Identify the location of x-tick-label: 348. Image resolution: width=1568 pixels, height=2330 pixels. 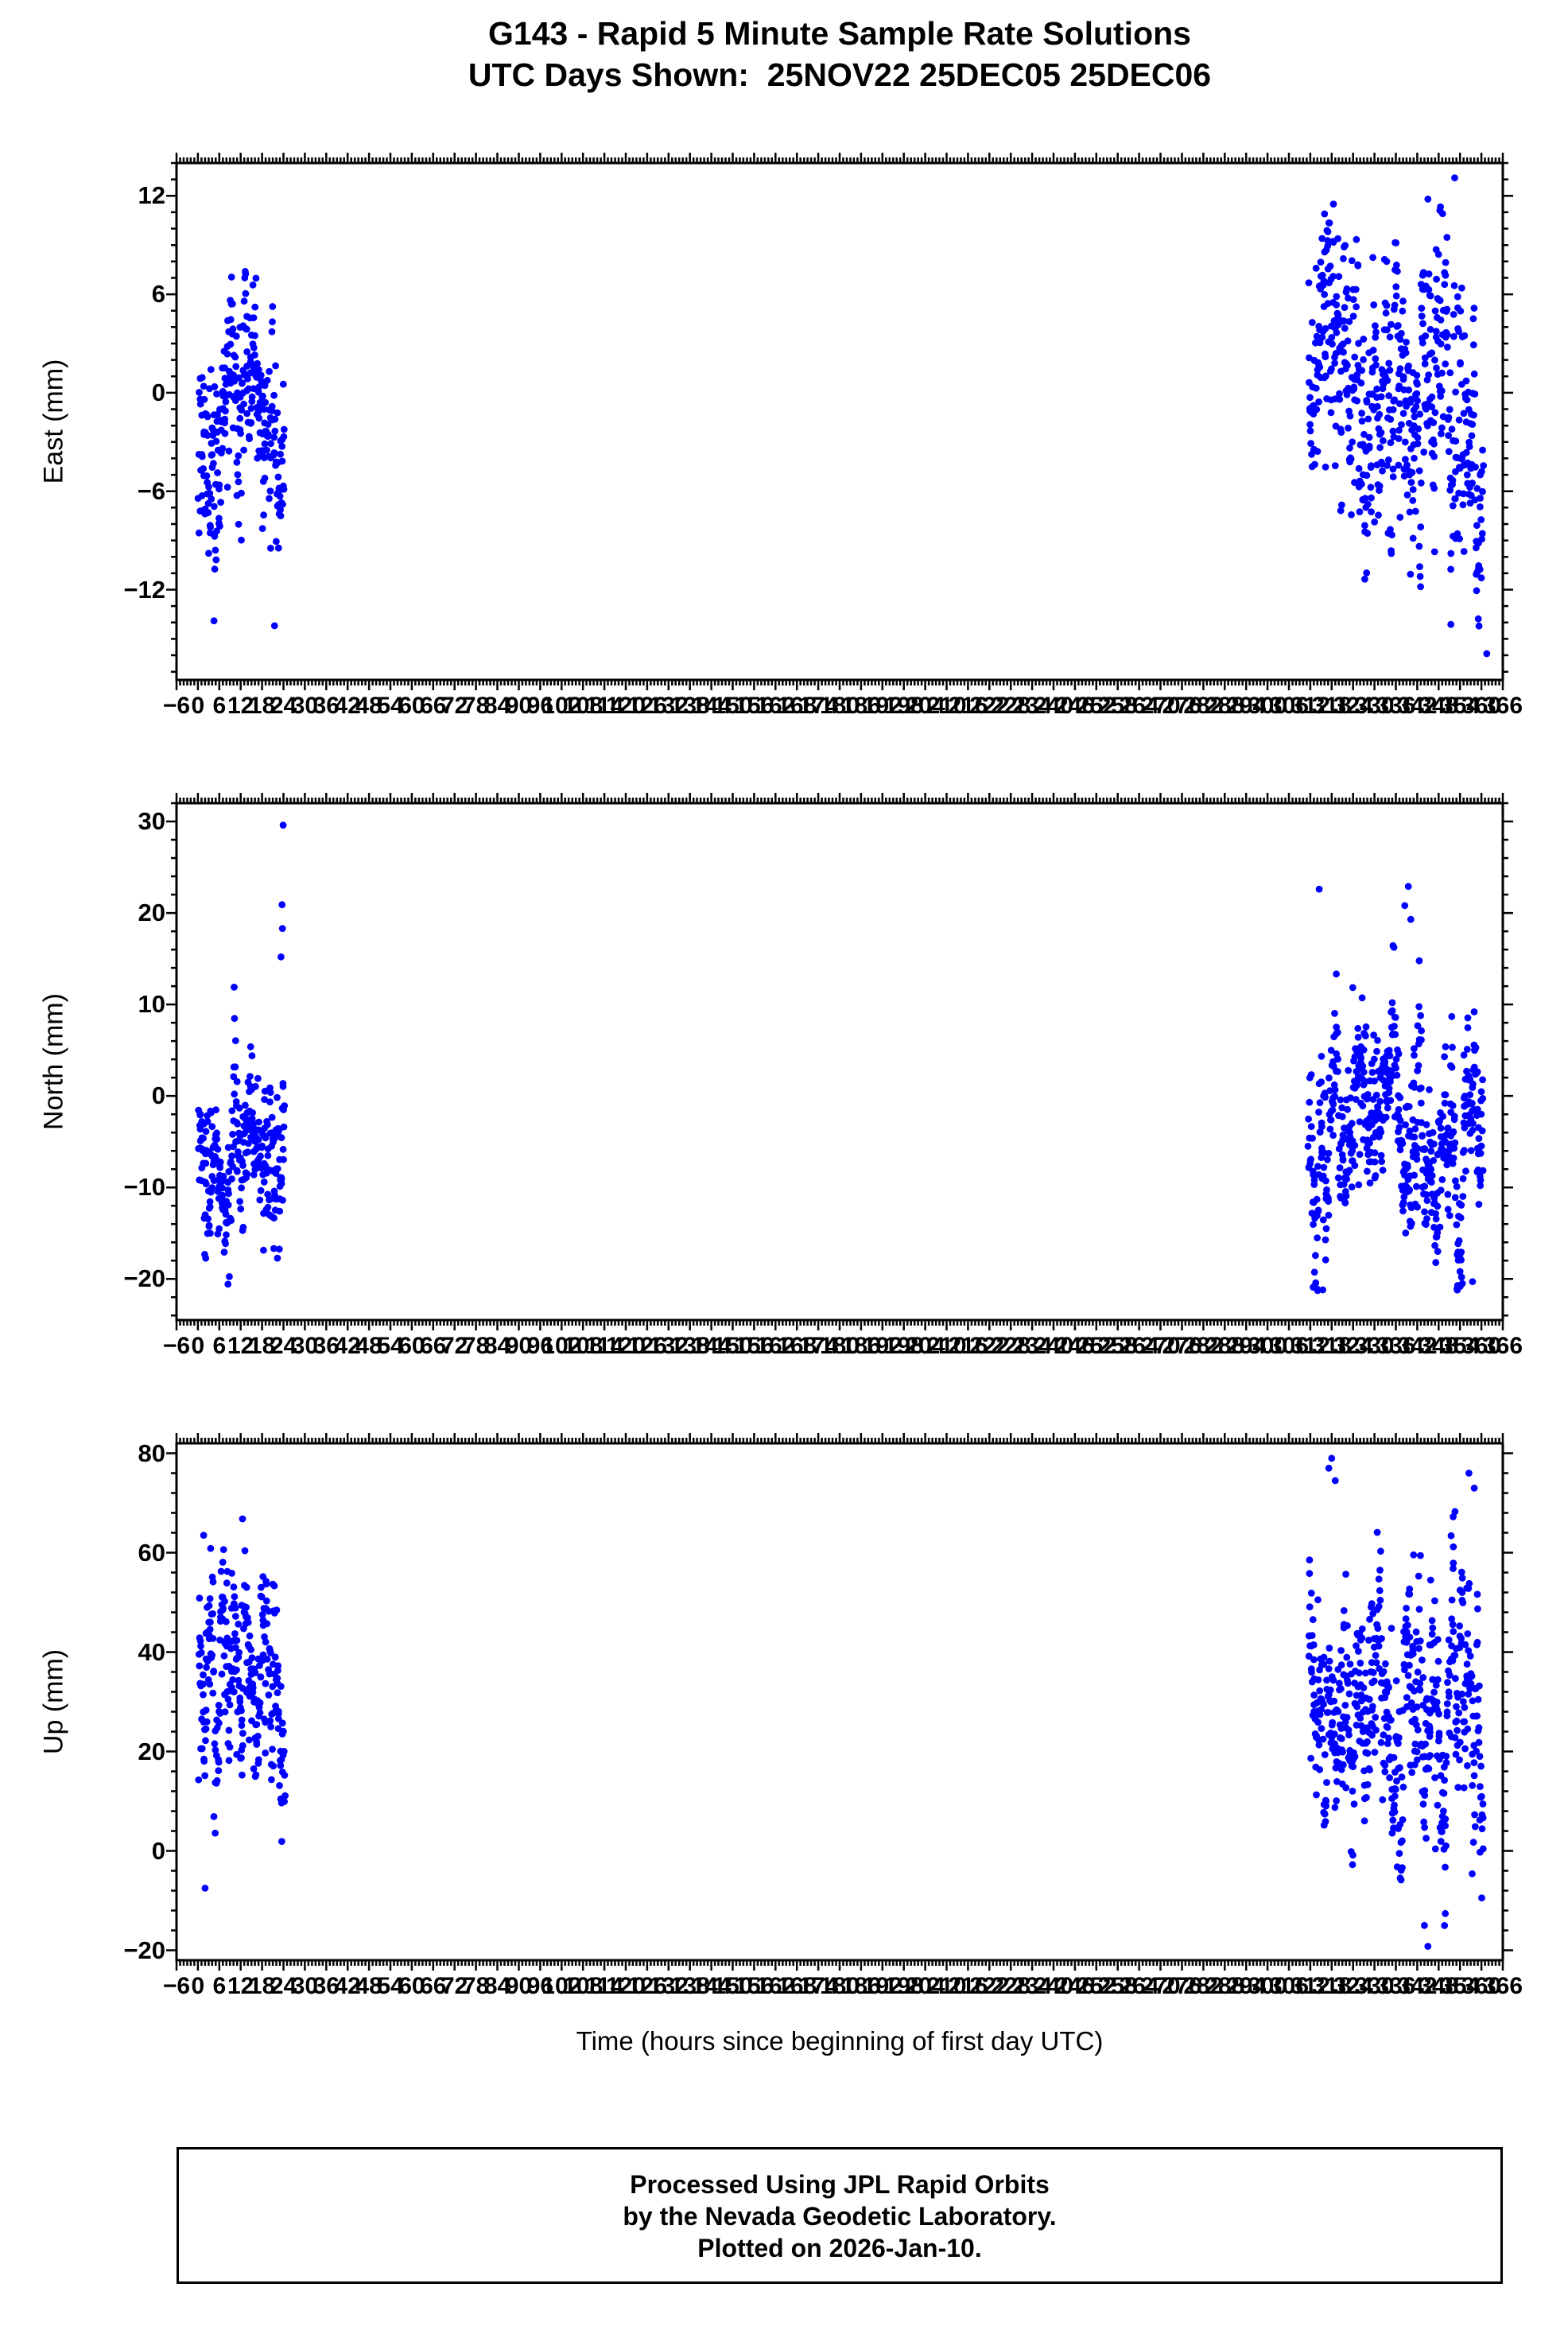
(1439, 1986).